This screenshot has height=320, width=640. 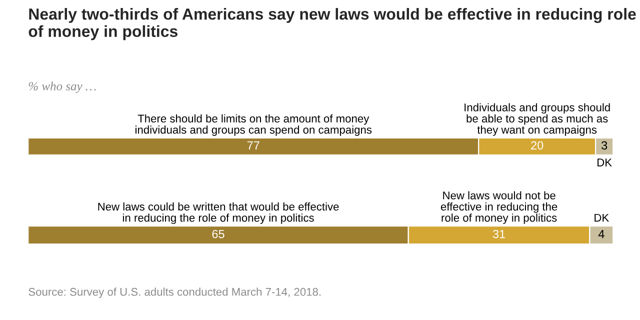 I want to click on chart-title: Nearly two-thirds of Americans say new laws would be effective in reducing role of money in politics, so click(x=332, y=24).